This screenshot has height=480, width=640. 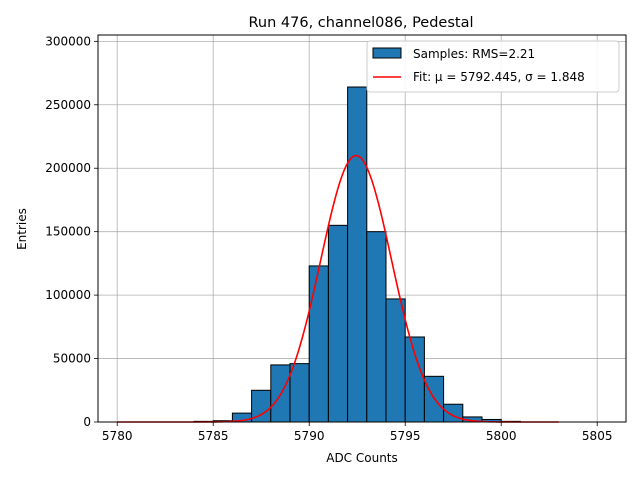 I want to click on y-axis-label: Entries, so click(x=22, y=229).